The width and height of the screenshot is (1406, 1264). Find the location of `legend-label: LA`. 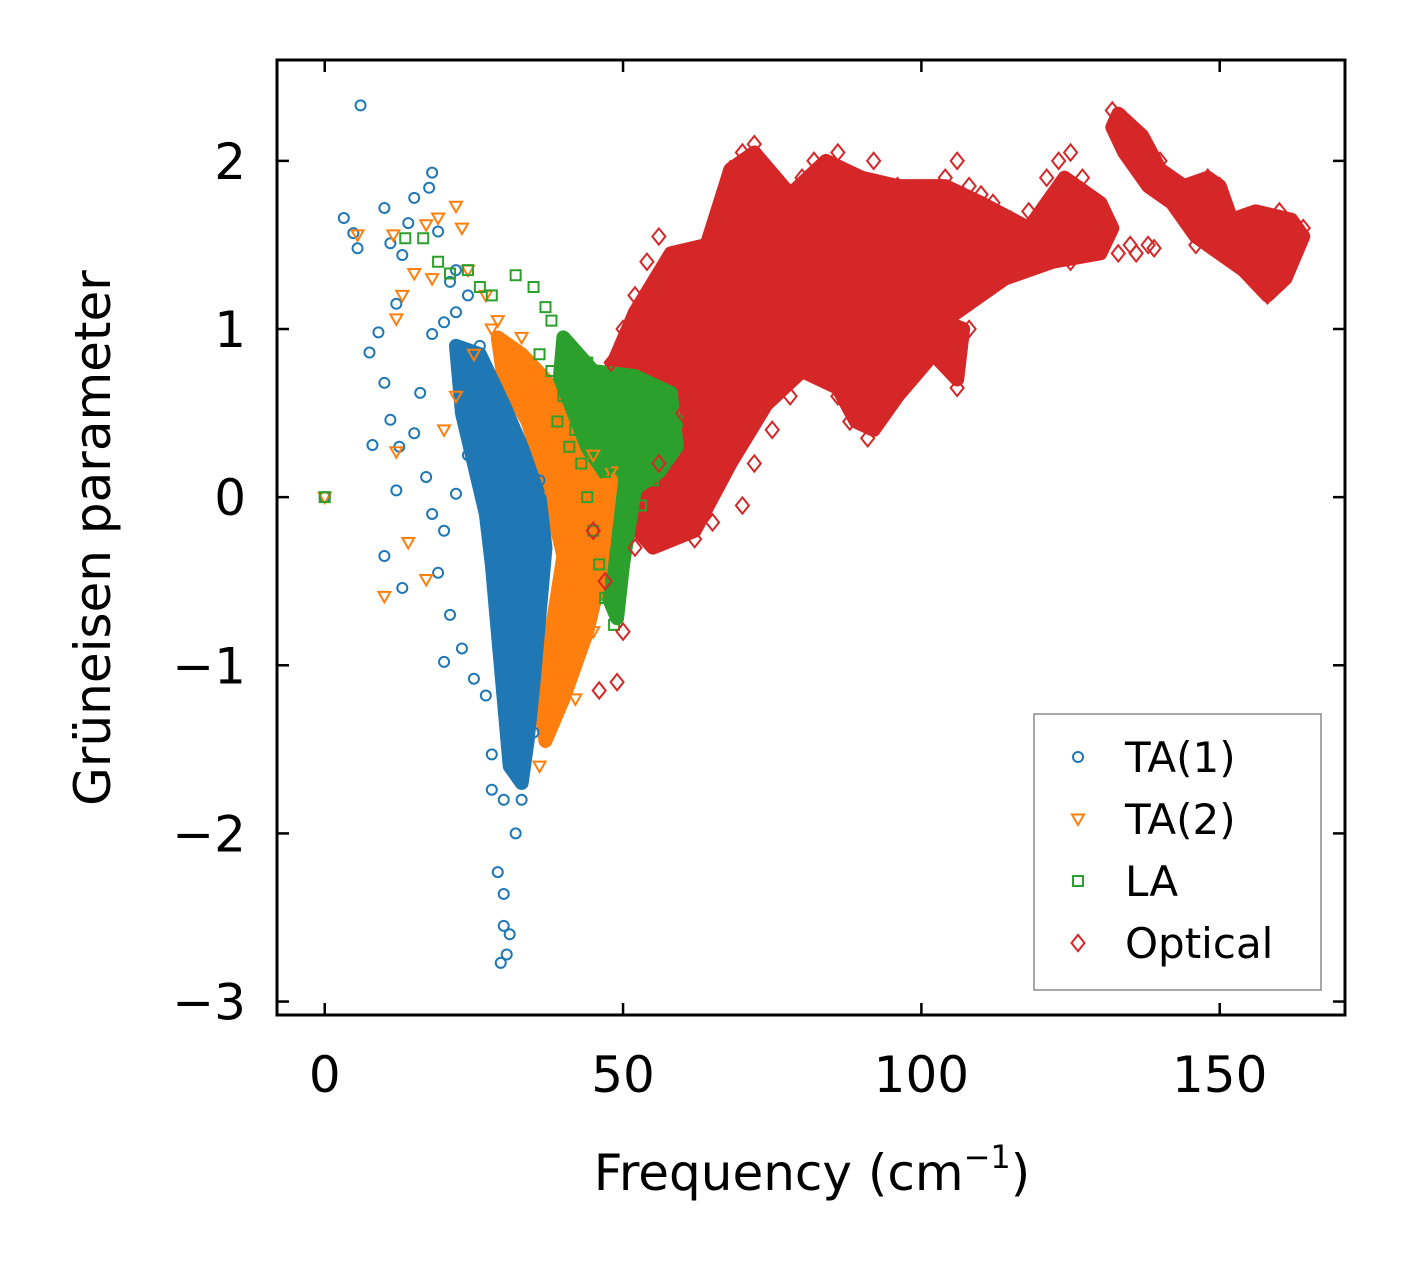

legend-label: LA is located at coordinates (1151, 881).